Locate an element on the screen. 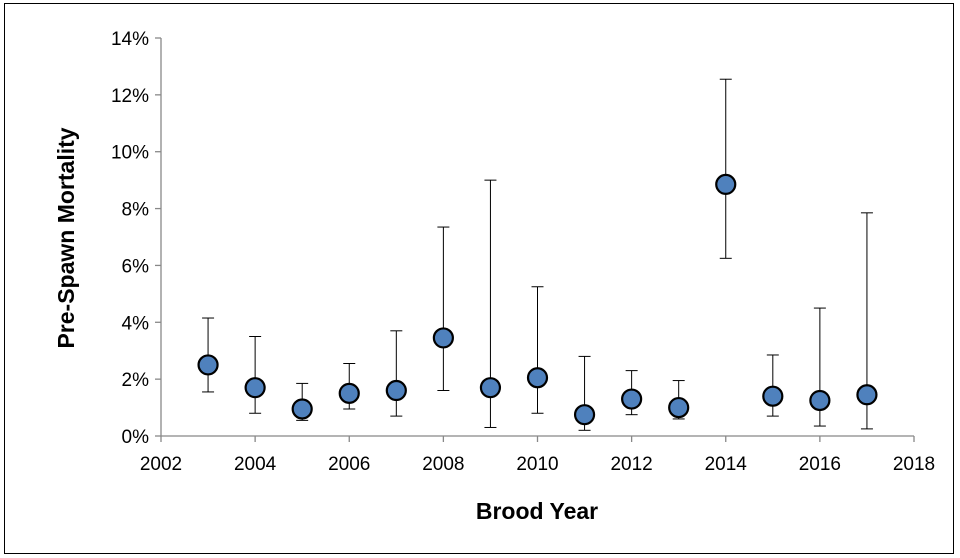 Image resolution: width=960 pixels, height=558 pixels. y-tick-label: 12% is located at coordinates (130, 96).